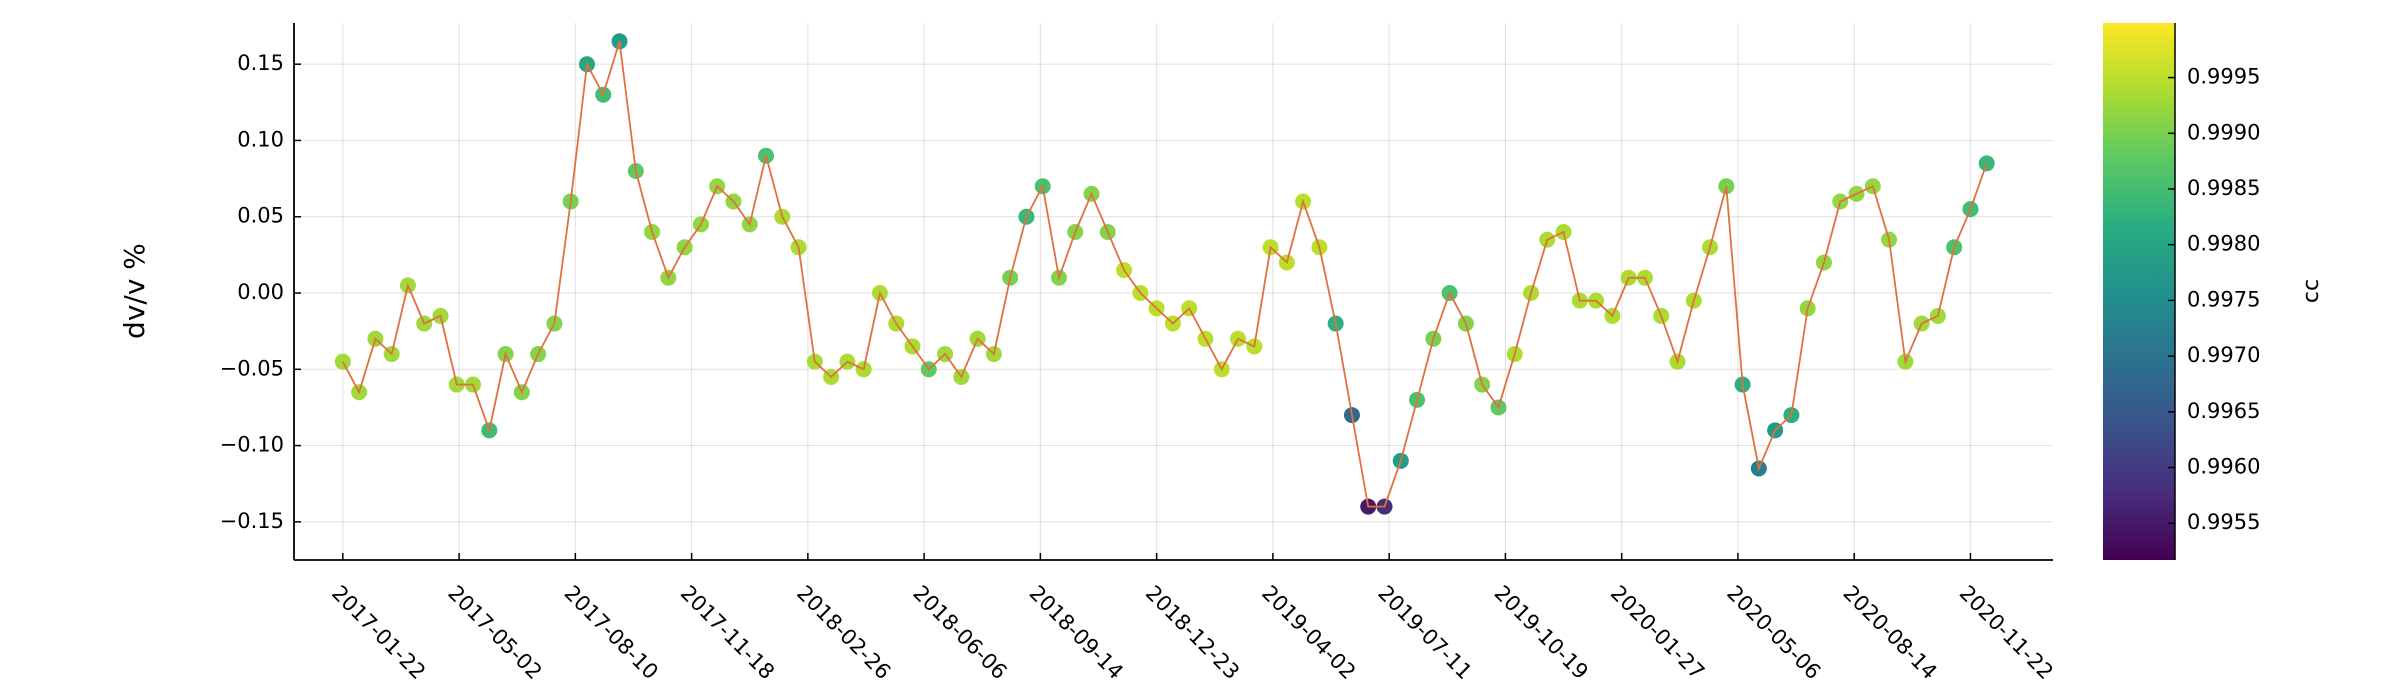 This screenshot has width=2400, height=700. Describe the element at coordinates (1192, 632) in the screenshot. I see `x-tick-label: 2018-12-23` at that location.